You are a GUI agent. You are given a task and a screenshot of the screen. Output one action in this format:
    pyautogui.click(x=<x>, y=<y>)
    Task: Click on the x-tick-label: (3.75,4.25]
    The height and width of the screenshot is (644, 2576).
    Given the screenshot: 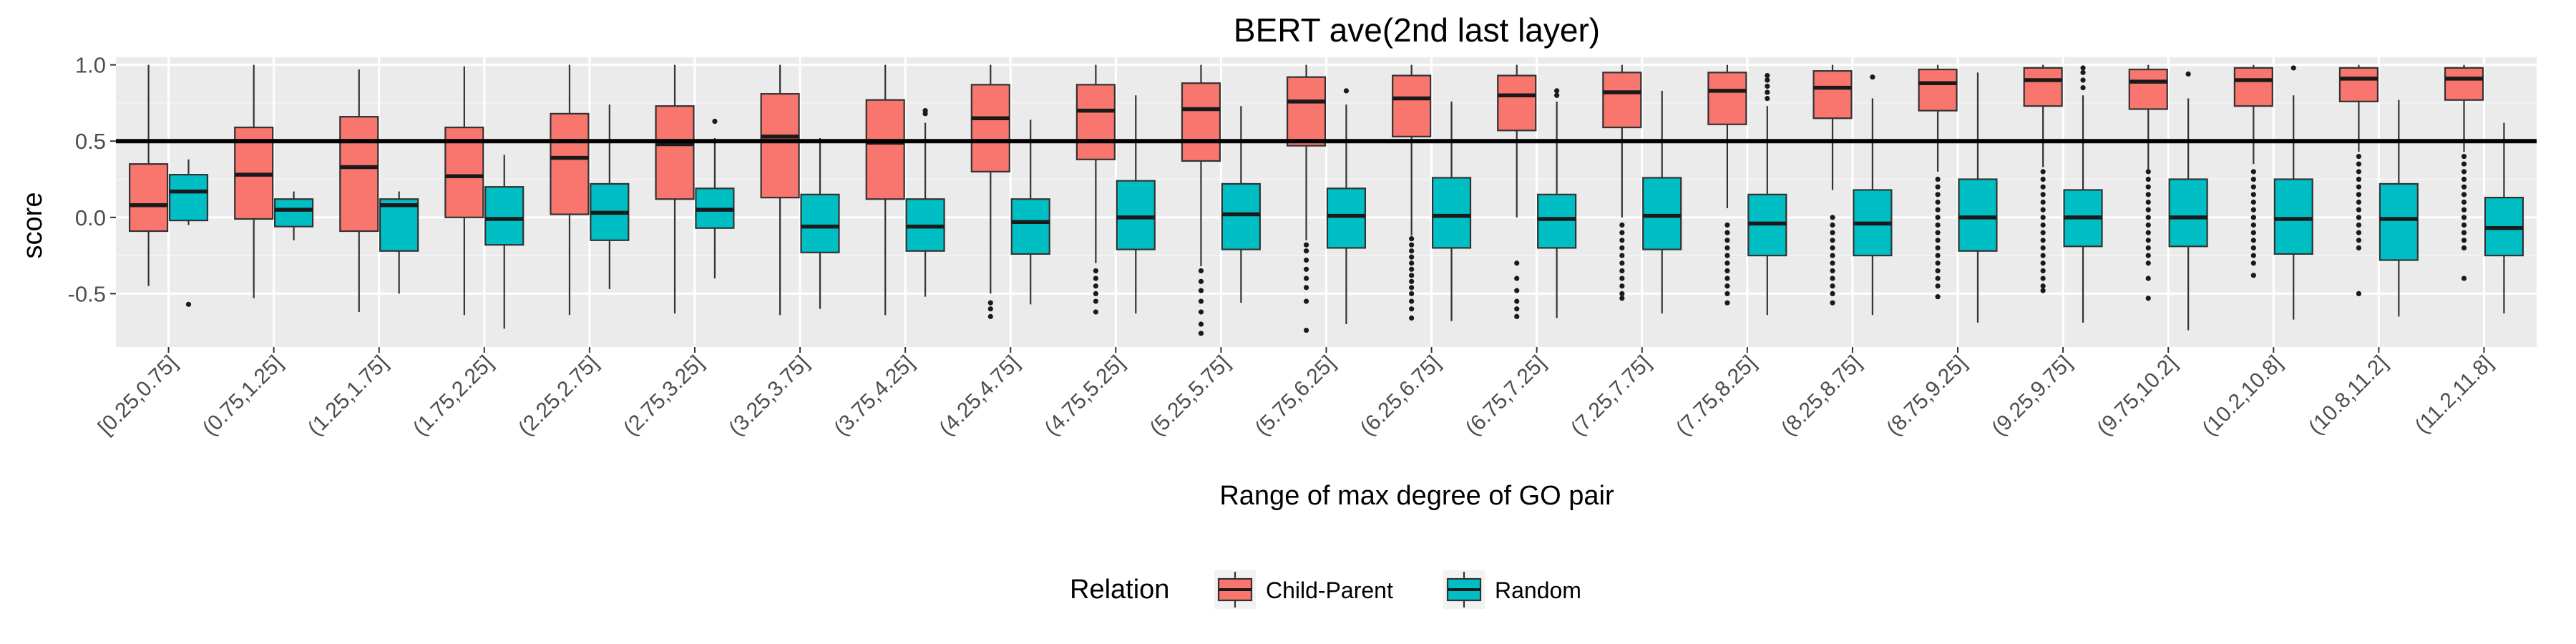 What is the action you would take?
    pyautogui.click(x=874, y=396)
    